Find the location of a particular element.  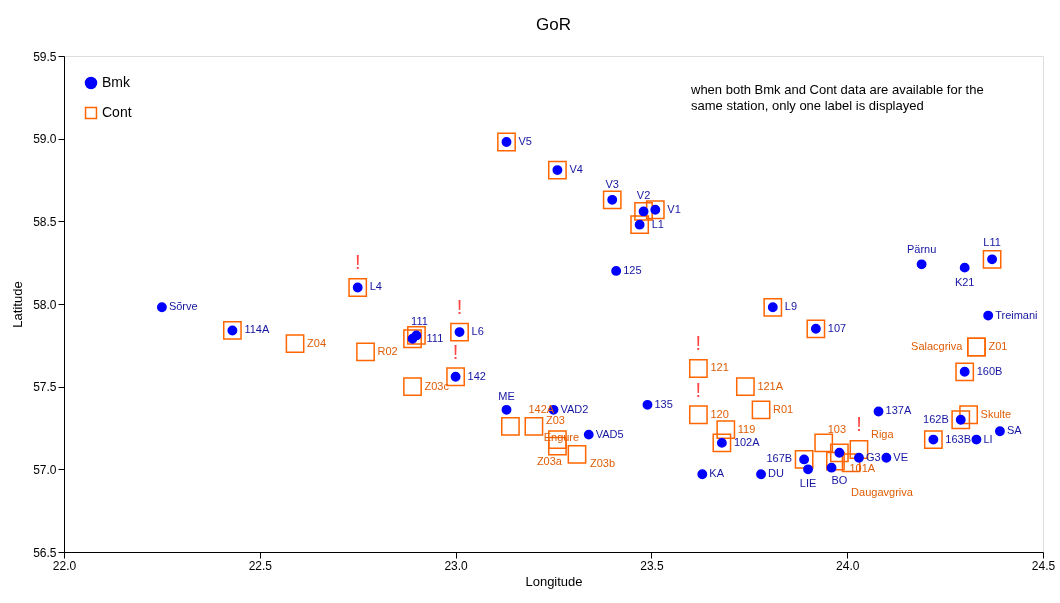

y-tick-label: 58.5 is located at coordinates (45, 221).